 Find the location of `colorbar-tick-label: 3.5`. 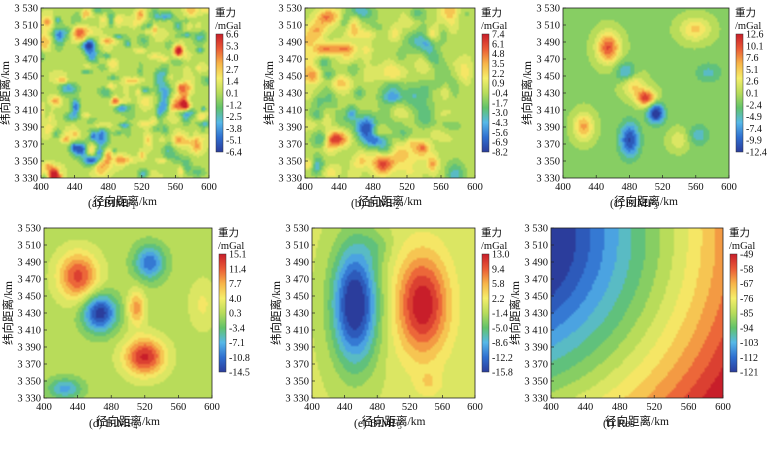

colorbar-tick-label: 3.5 is located at coordinates (498, 64).